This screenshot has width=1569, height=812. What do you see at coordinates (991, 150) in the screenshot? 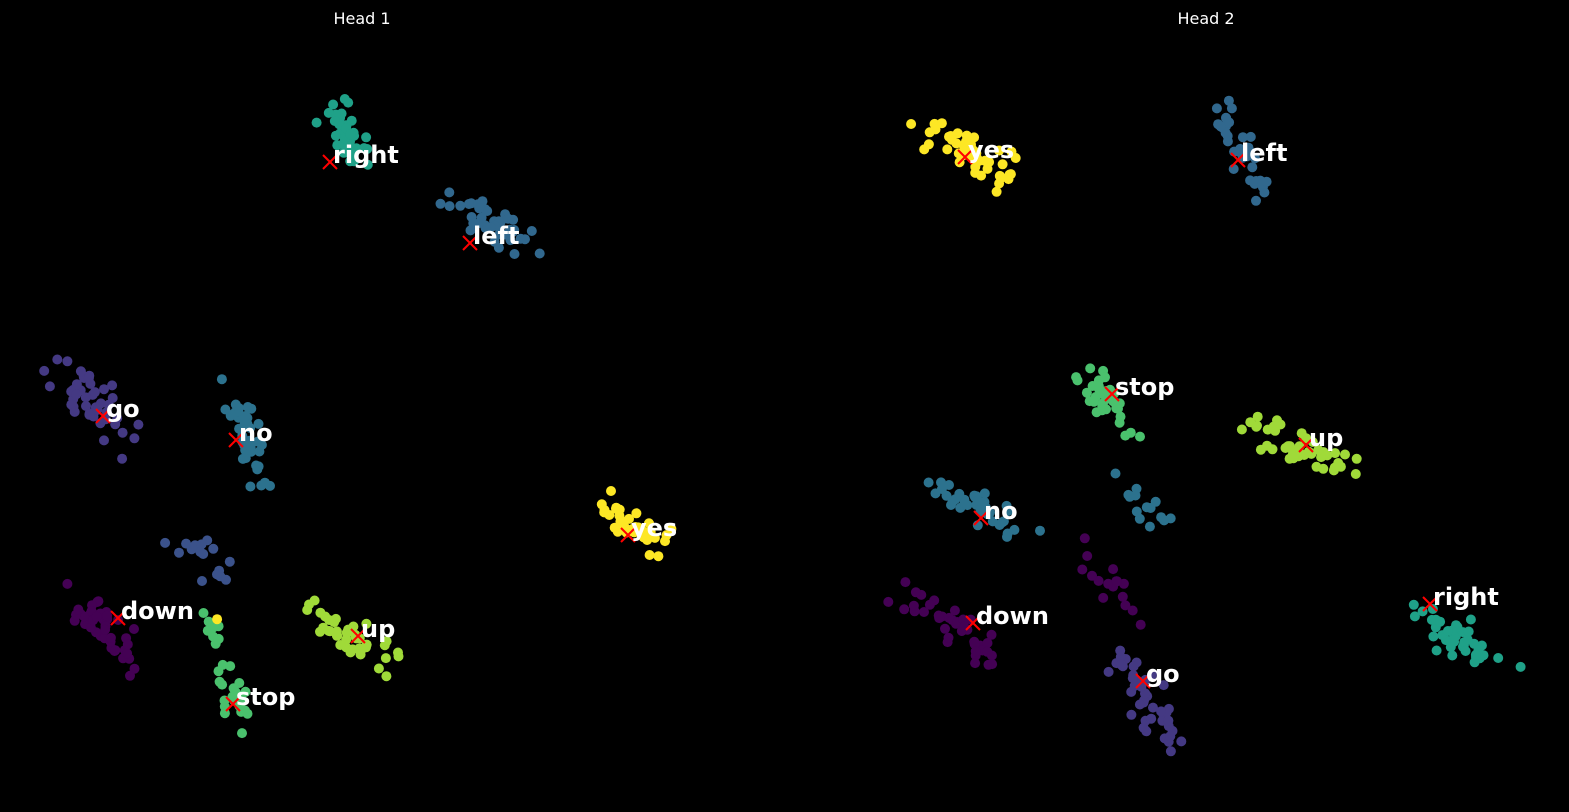
I see `cluster-label-yes: yes` at bounding box center [991, 150].